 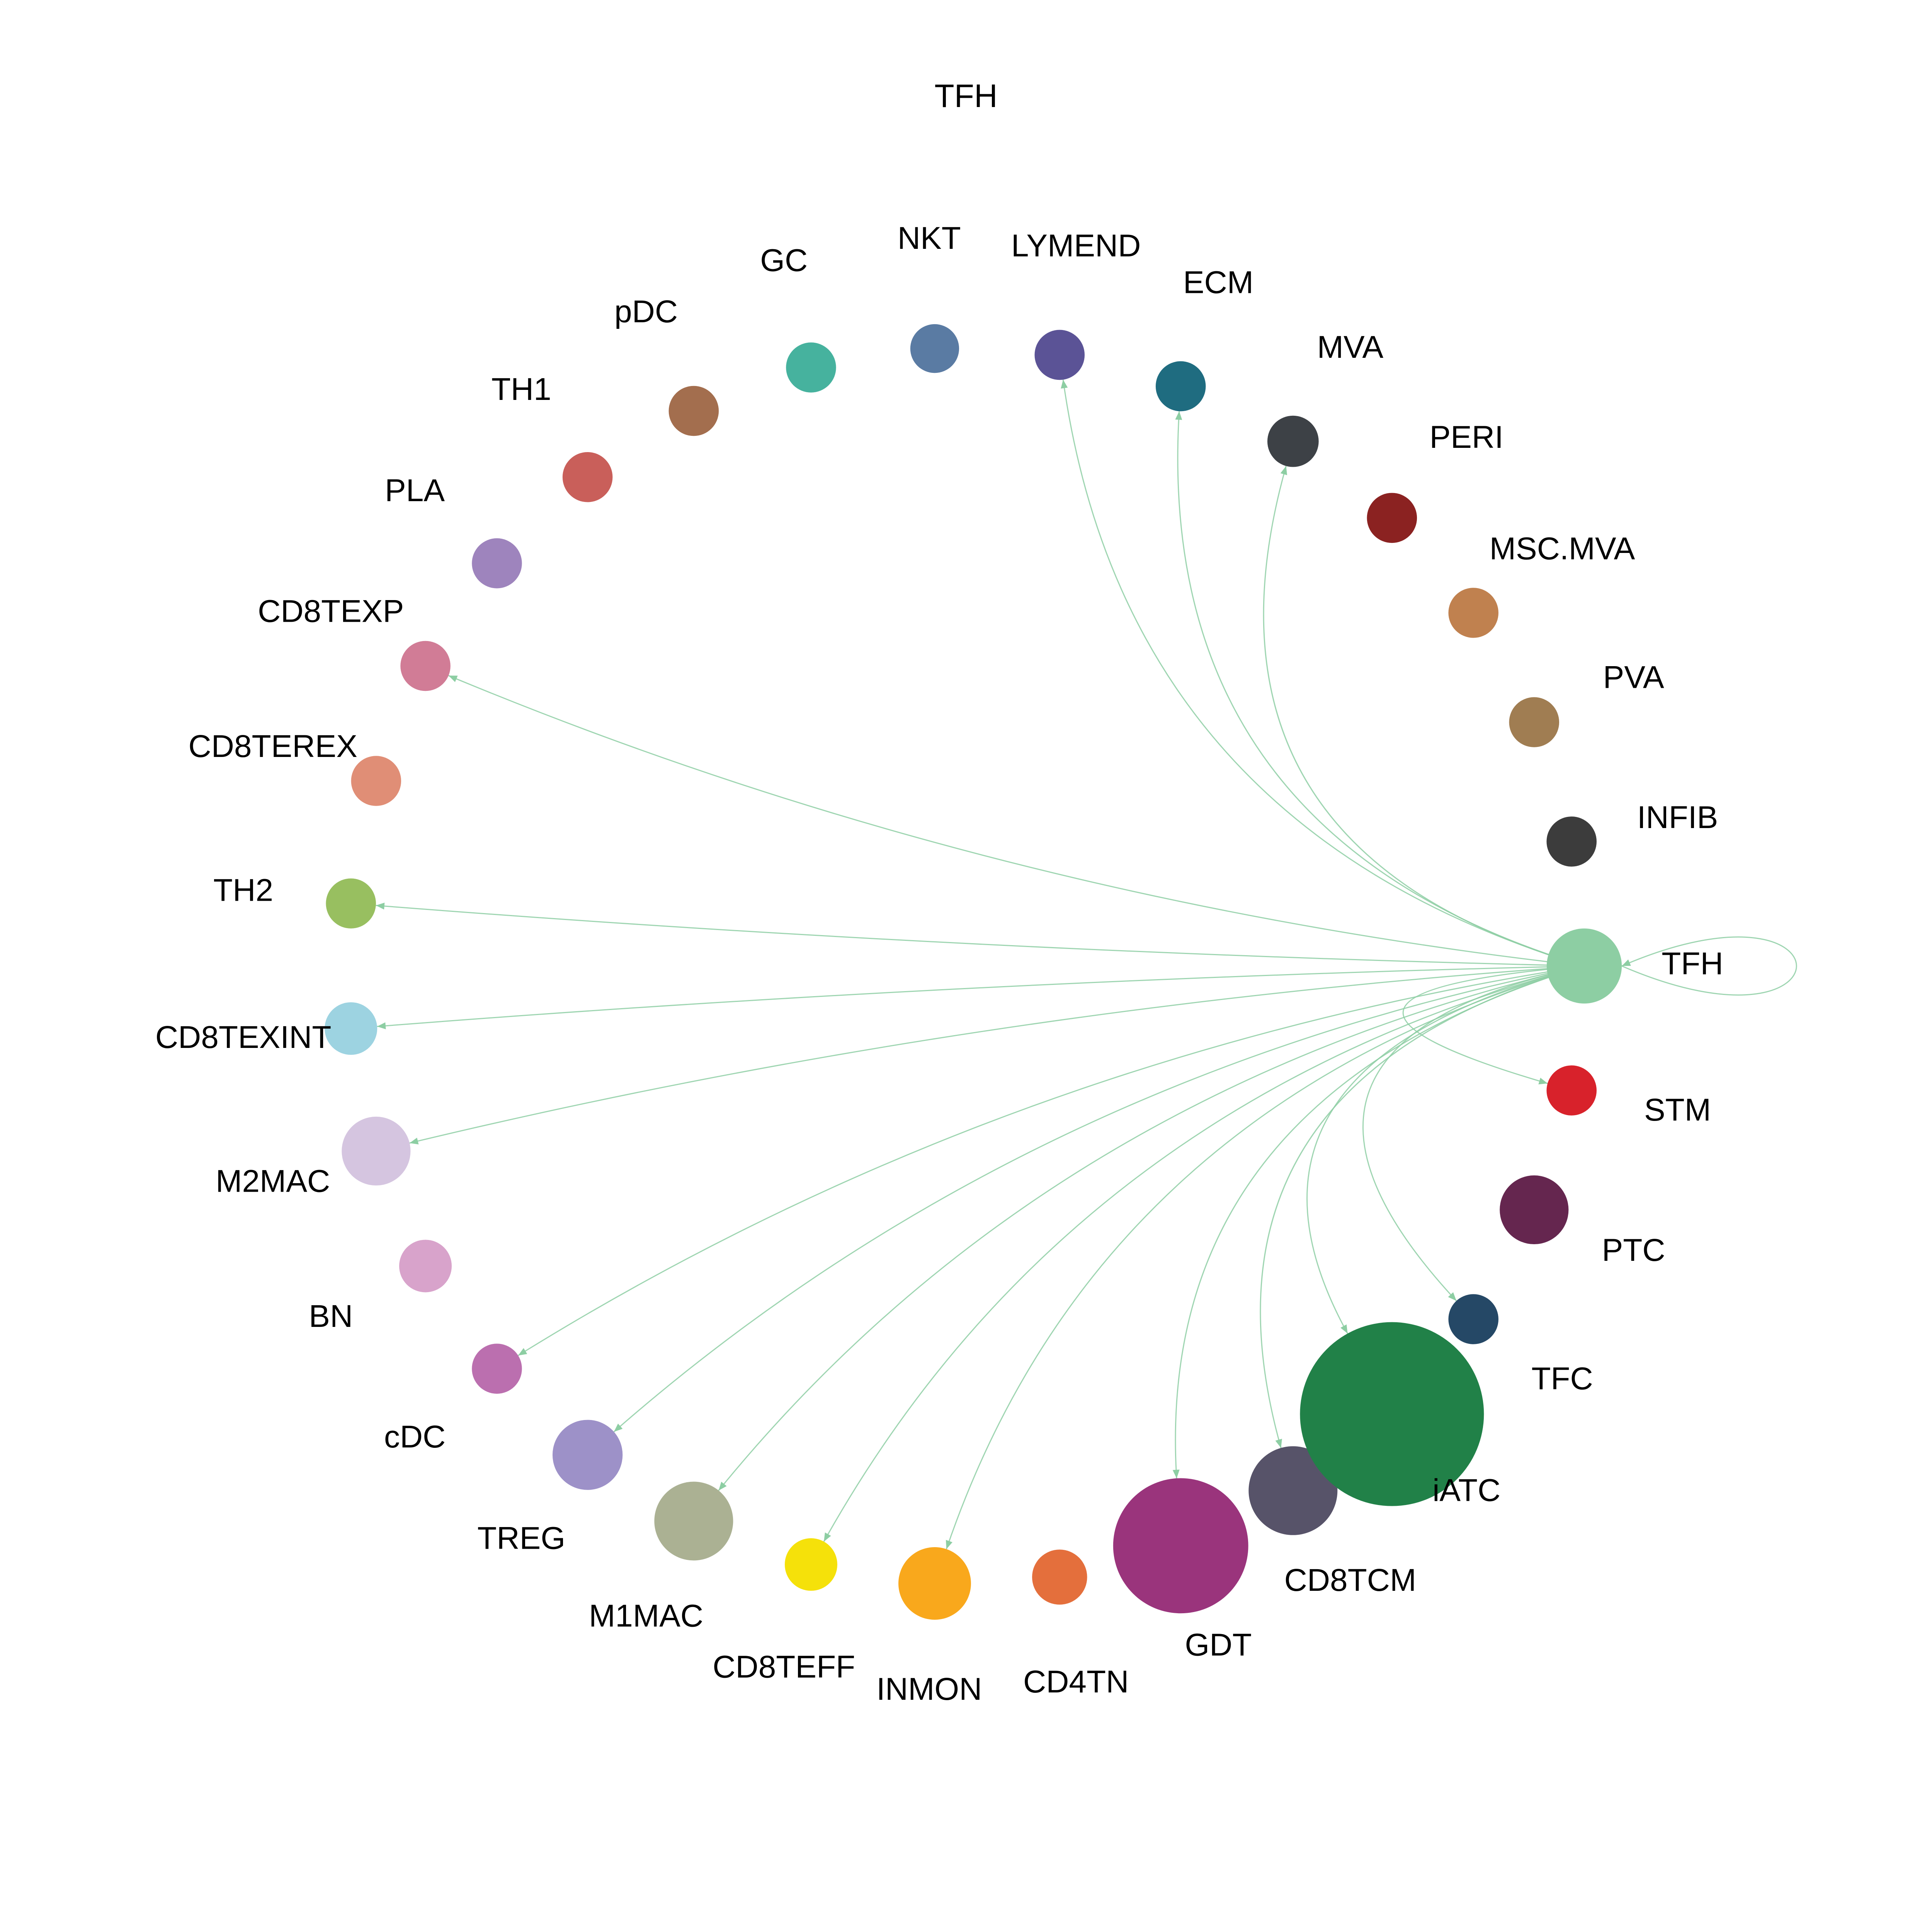 I want to click on edge-tfh-treg, so click(x=1099, y=1198).